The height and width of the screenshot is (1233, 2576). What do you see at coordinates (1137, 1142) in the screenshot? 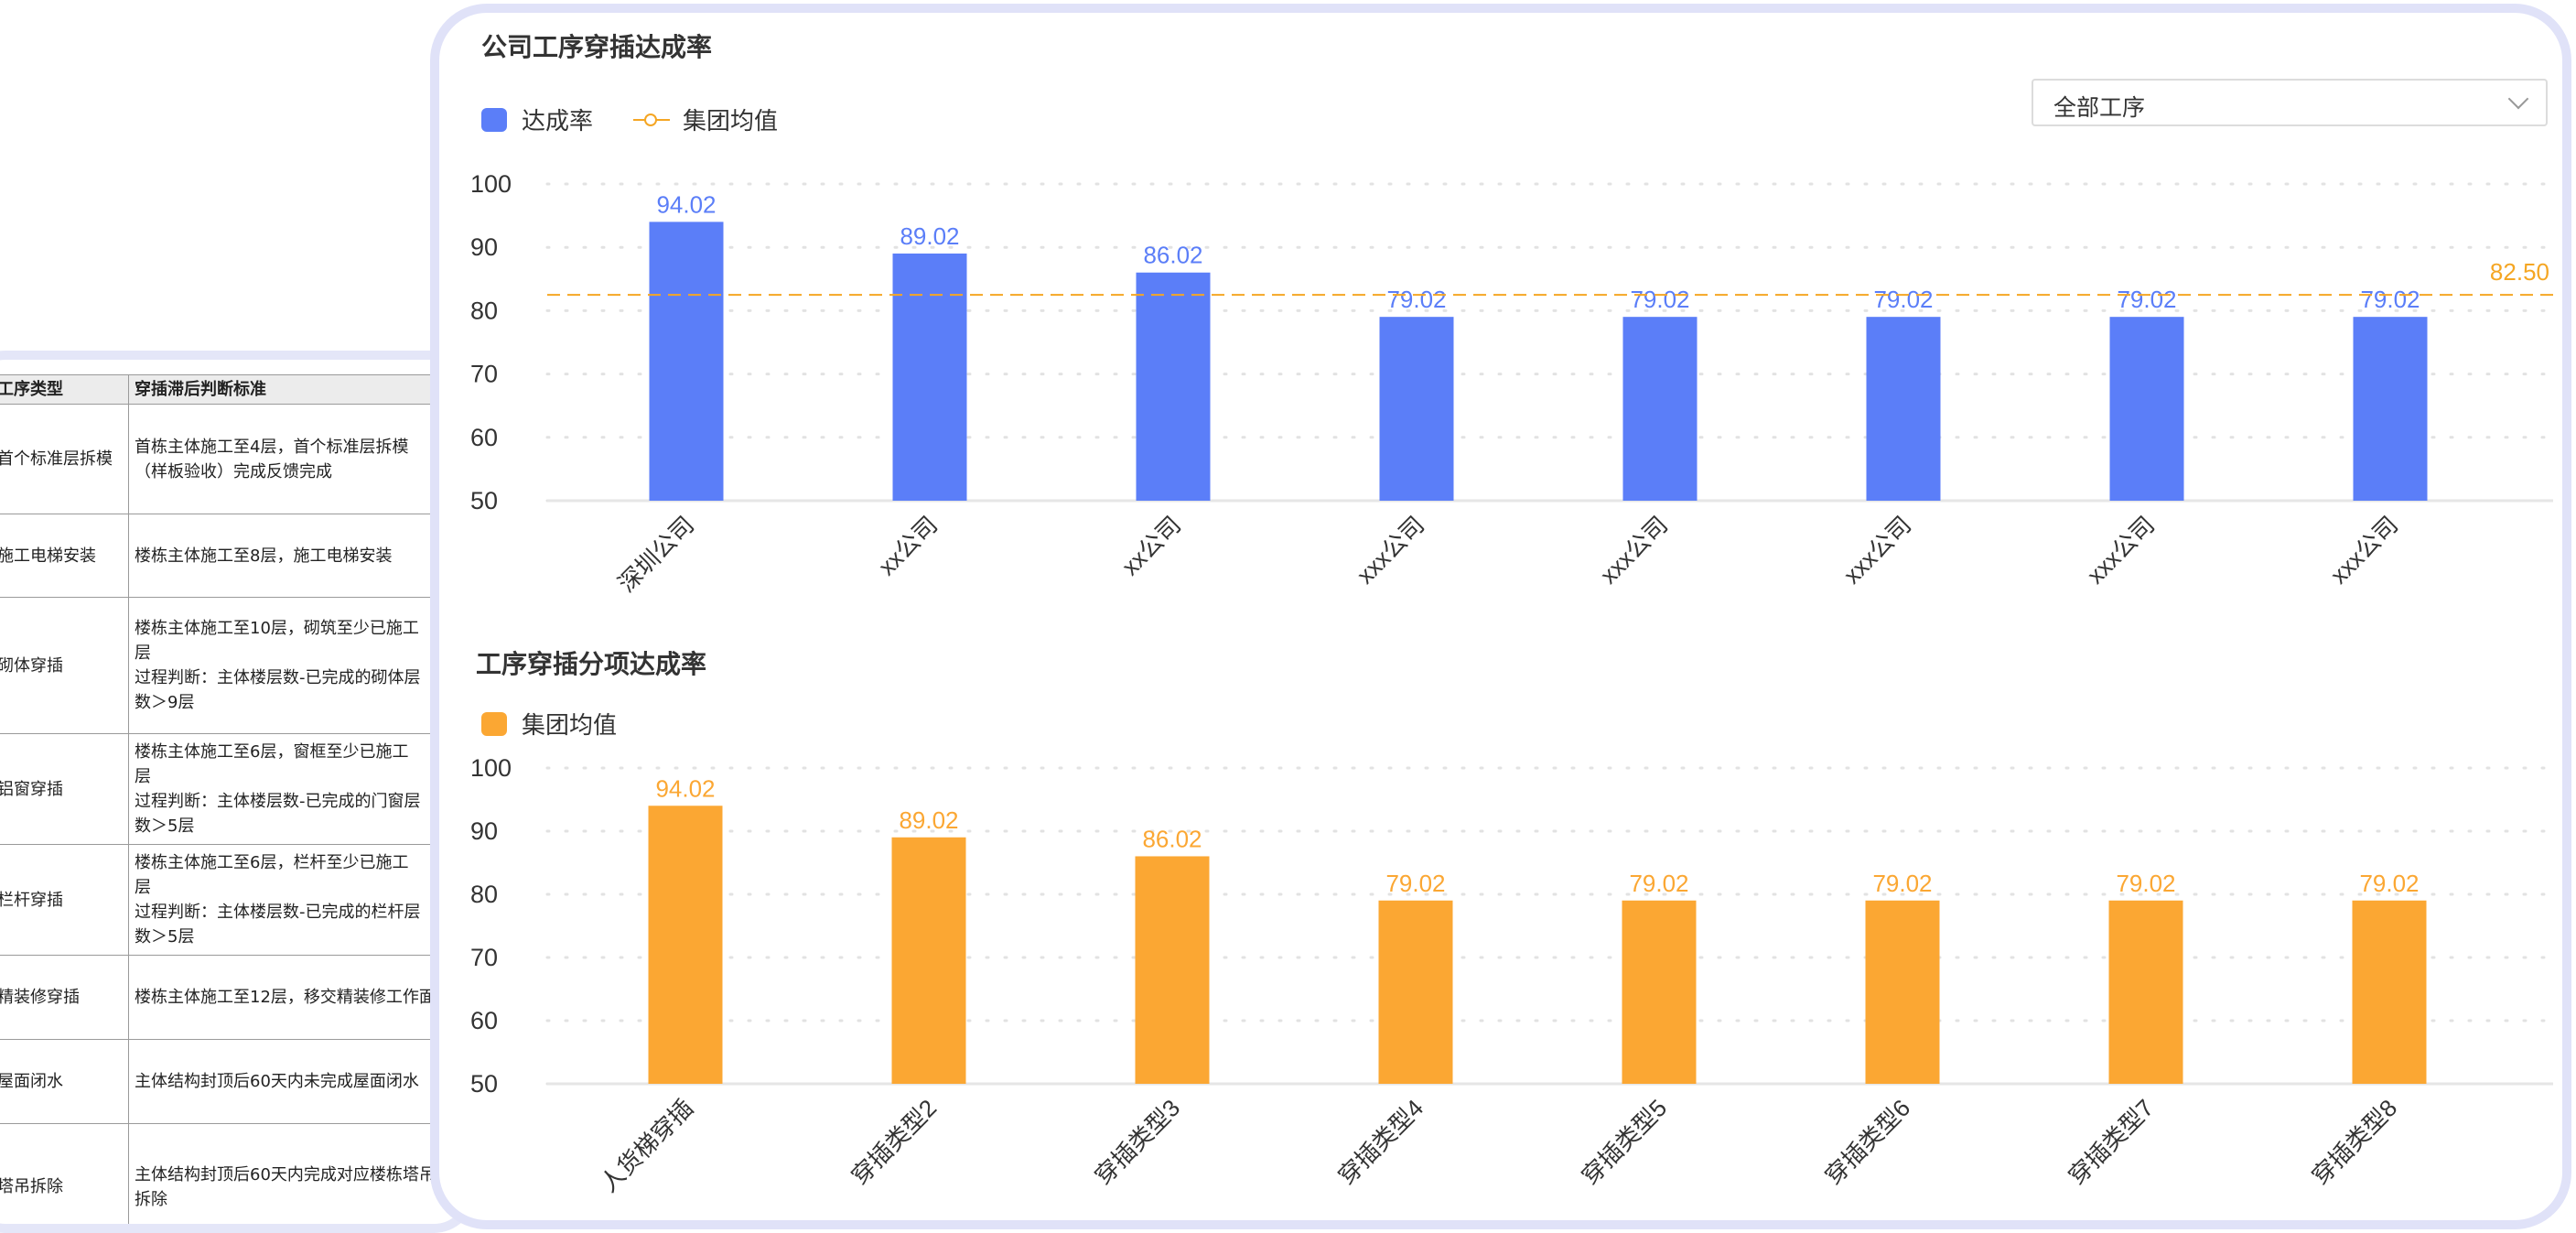
I see `x-category-label: 穿插类型3` at bounding box center [1137, 1142].